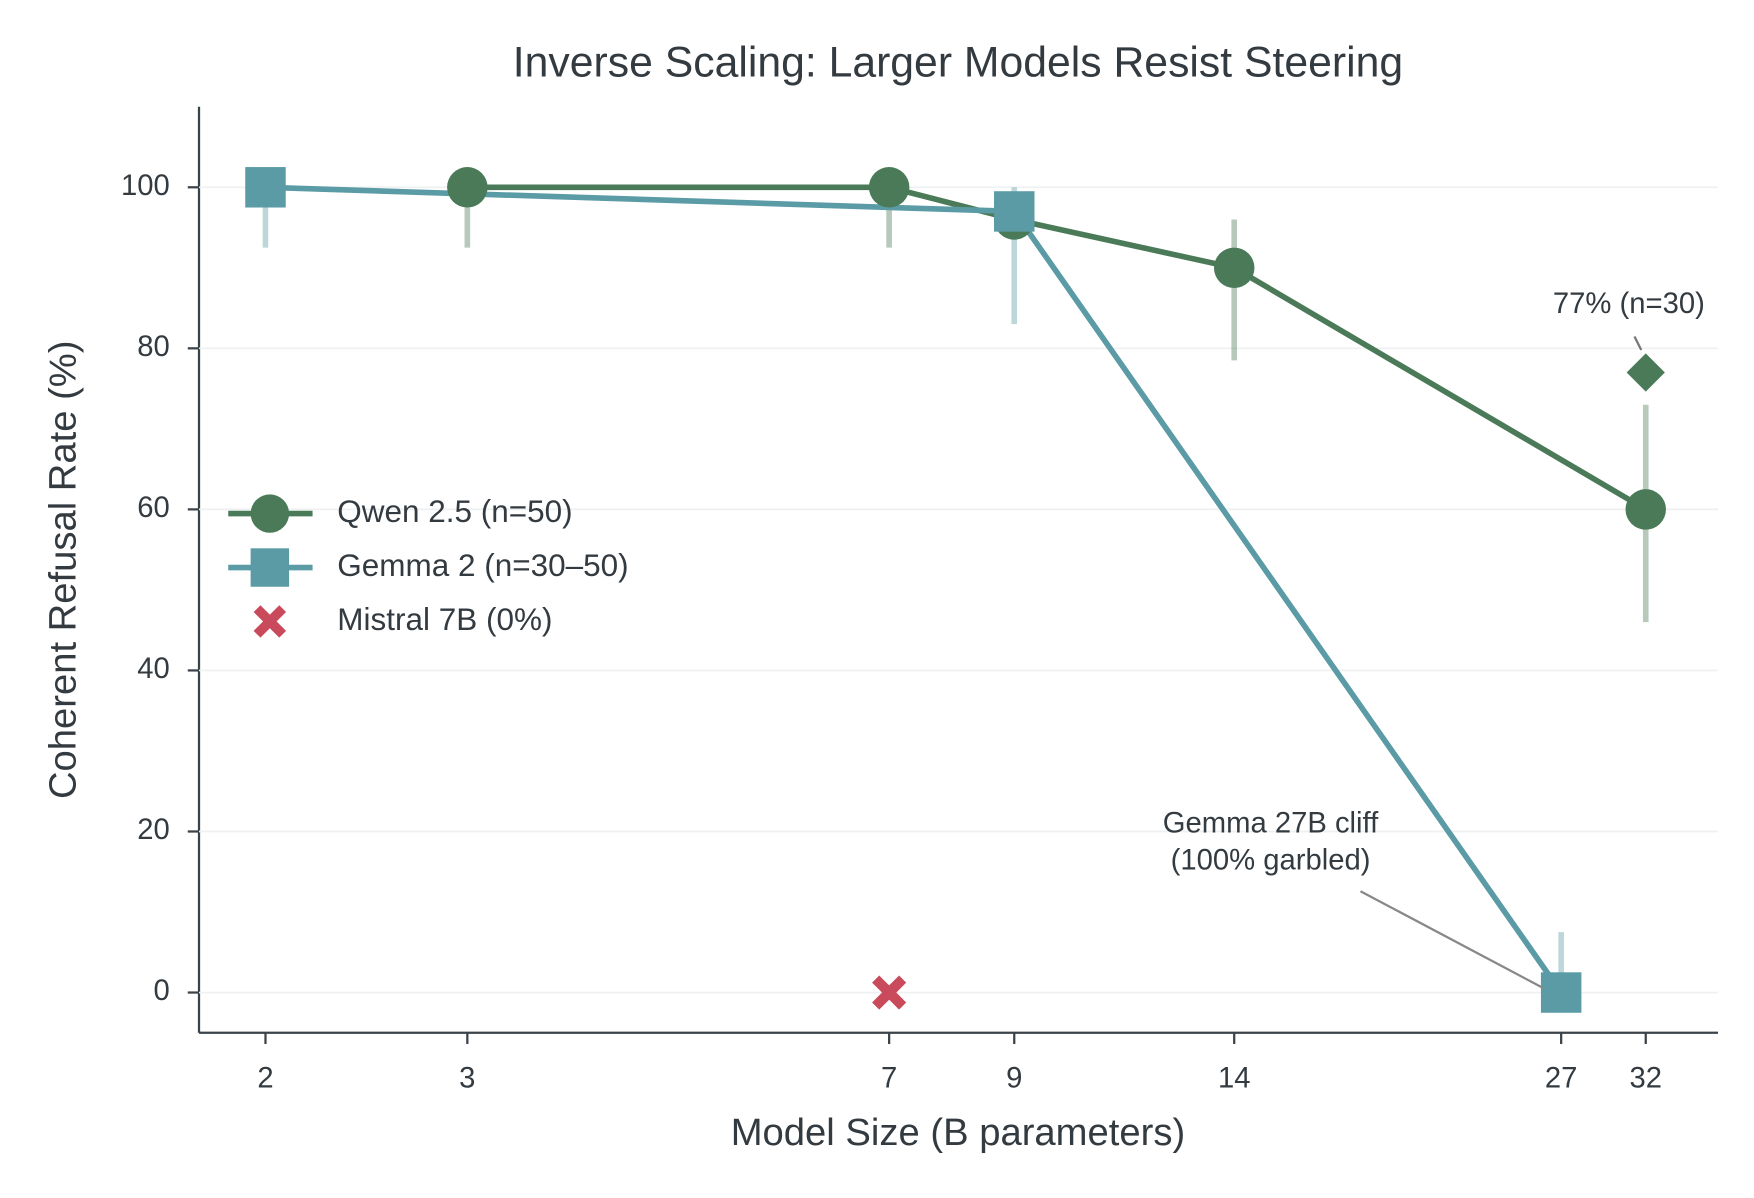 This screenshot has width=1754, height=1198. Describe the element at coordinates (1014, 1079) in the screenshot. I see `x-tick-label: 9` at that location.